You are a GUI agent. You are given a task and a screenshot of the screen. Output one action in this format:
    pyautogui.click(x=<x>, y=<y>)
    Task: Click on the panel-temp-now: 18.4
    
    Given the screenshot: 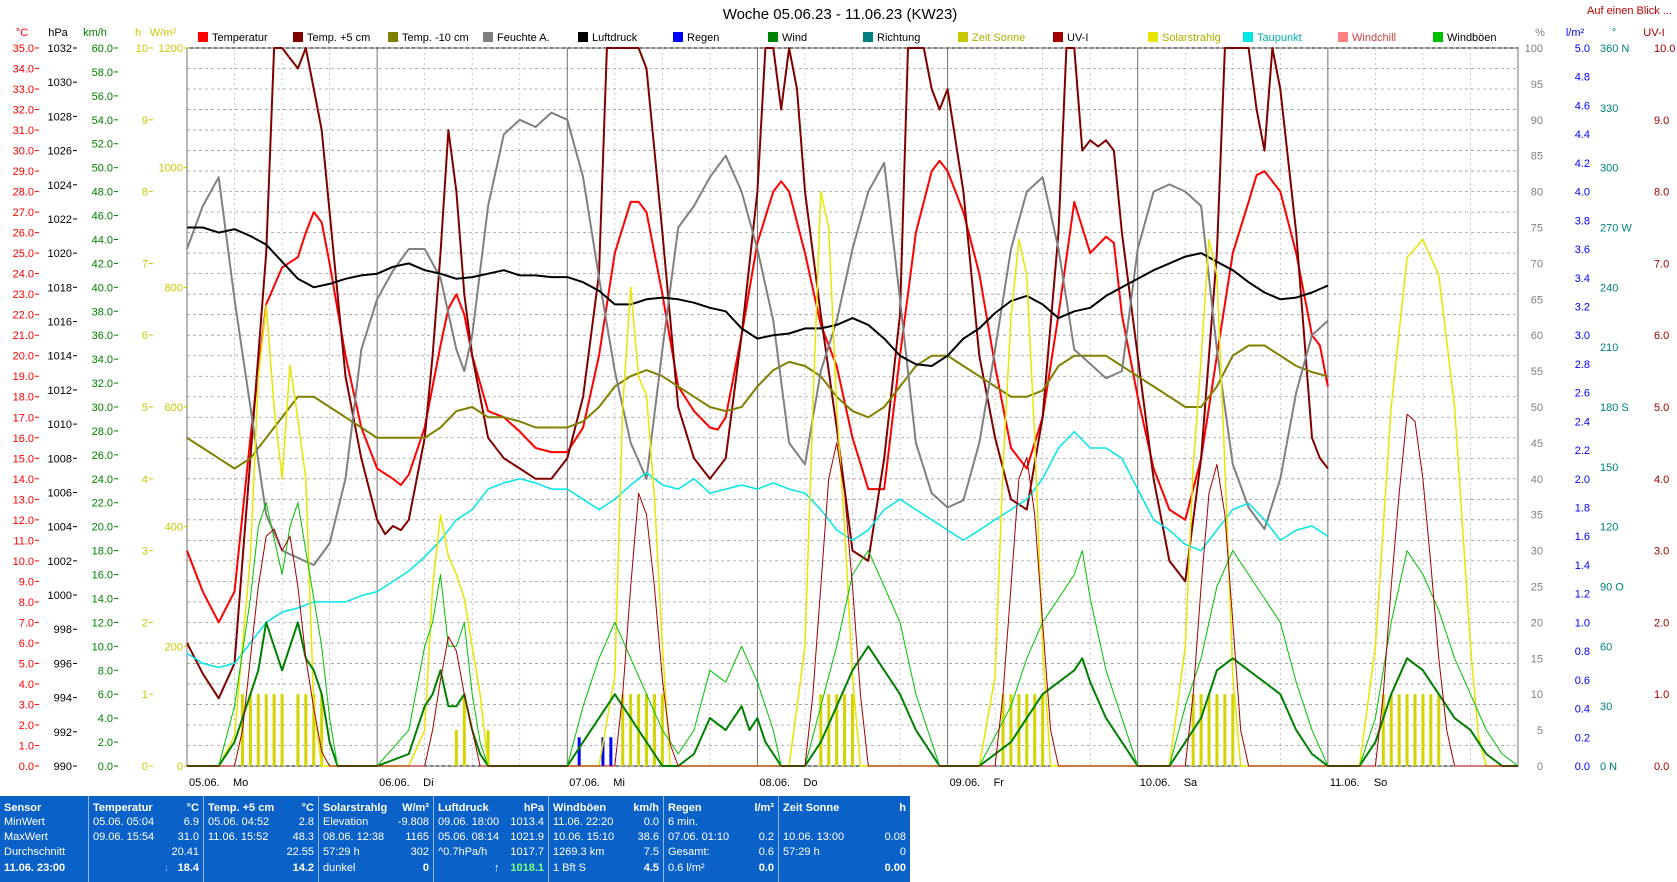 What is the action you would take?
    pyautogui.click(x=188, y=868)
    